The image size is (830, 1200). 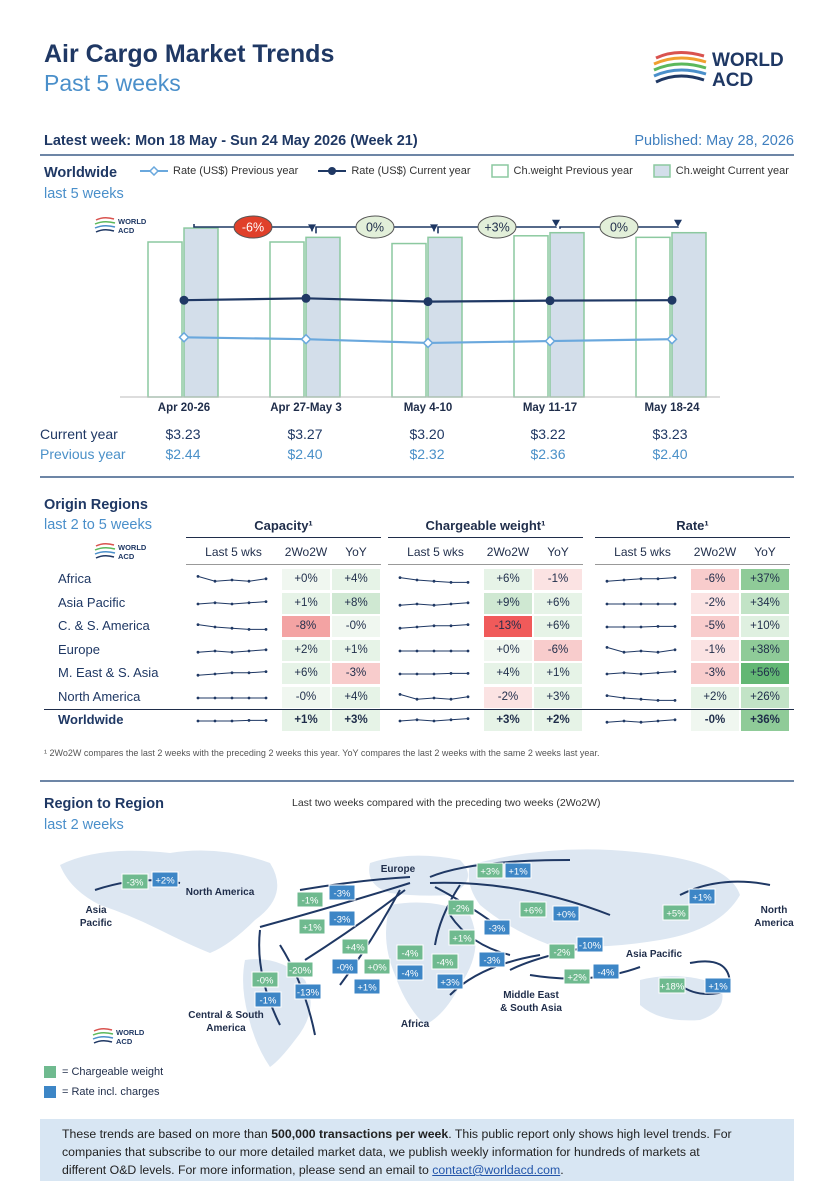 I want to click on region-title: Region to Region, so click(x=104, y=804).